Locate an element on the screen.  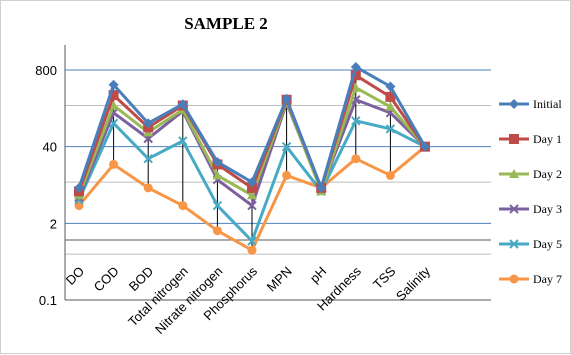
y-tick-label: 800 is located at coordinates (46, 70).